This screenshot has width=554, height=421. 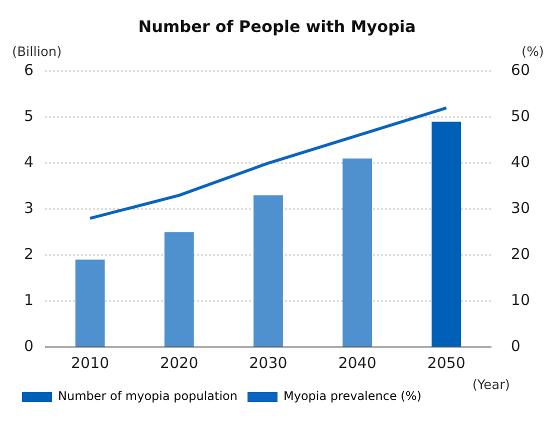 What do you see at coordinates (515, 345) in the screenshot?
I see `y2-tick-label: 0` at bounding box center [515, 345].